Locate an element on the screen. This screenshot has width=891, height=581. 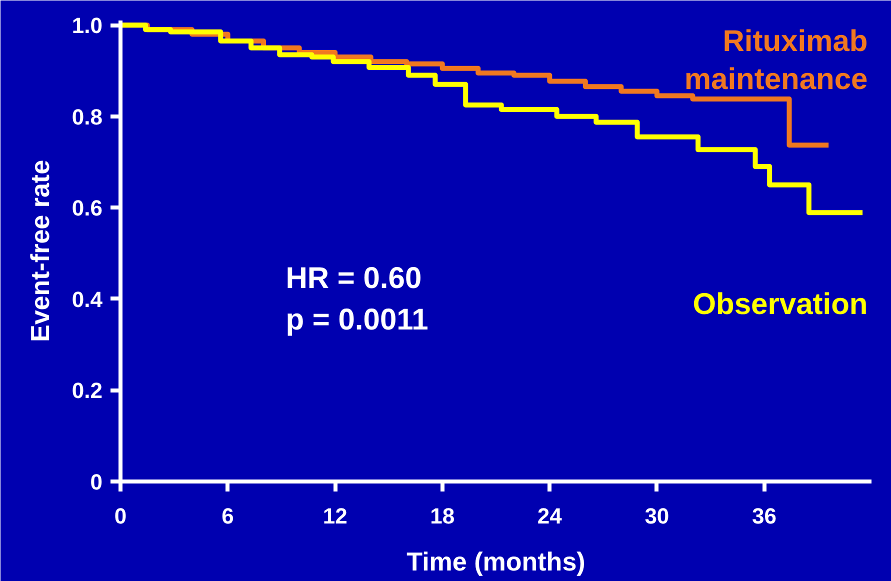
y-tick-label: 1.0 is located at coordinates (87, 25).